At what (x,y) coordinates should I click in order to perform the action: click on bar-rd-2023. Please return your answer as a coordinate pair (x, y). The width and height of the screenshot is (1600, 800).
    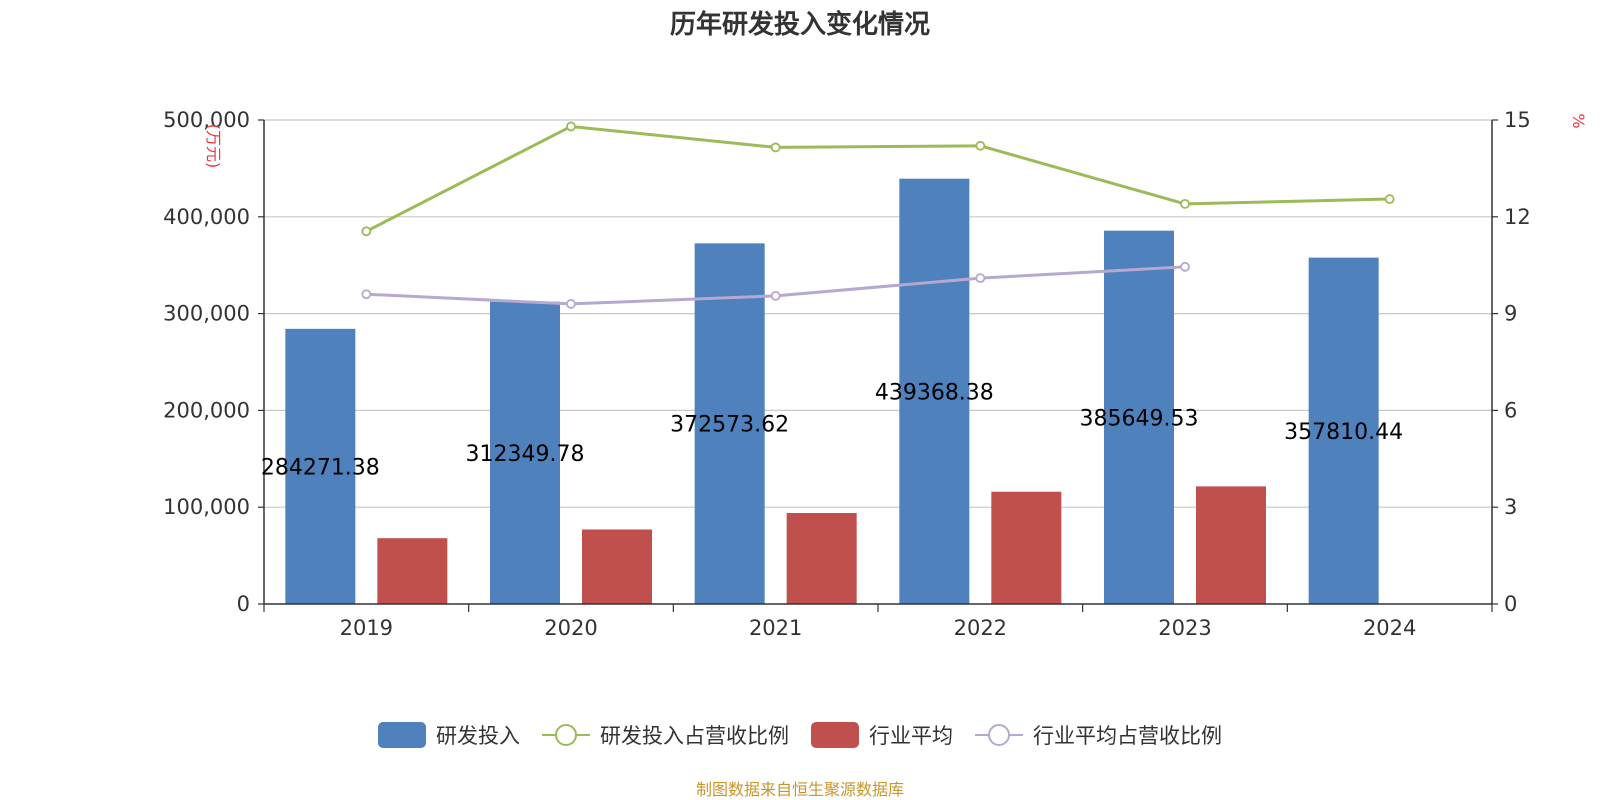
    Looking at the image, I should click on (1139, 417).